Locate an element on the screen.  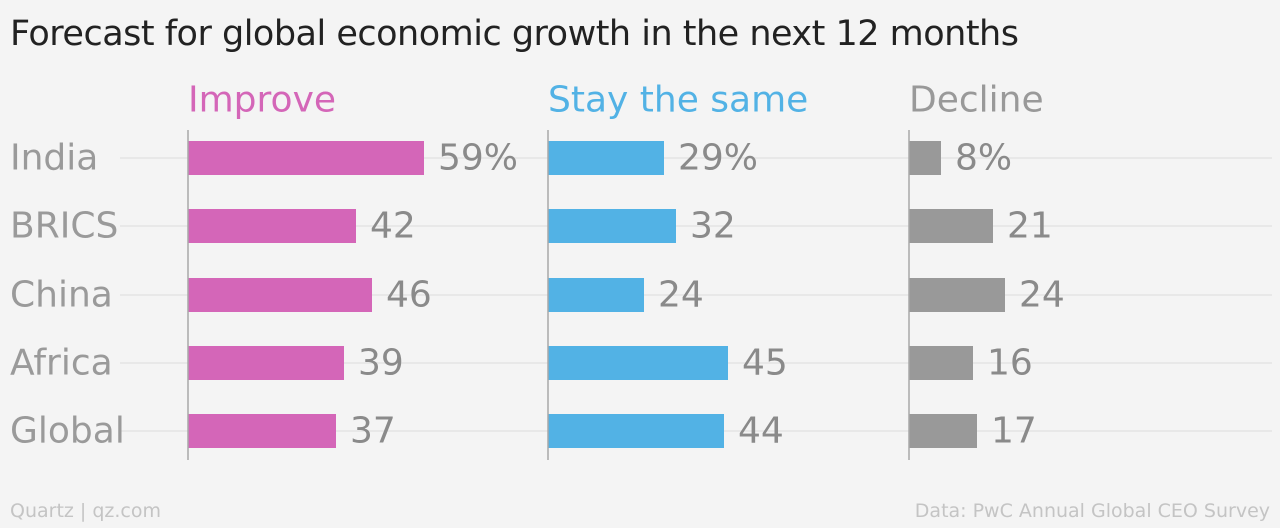
row-label-india: India is located at coordinates (54, 158).